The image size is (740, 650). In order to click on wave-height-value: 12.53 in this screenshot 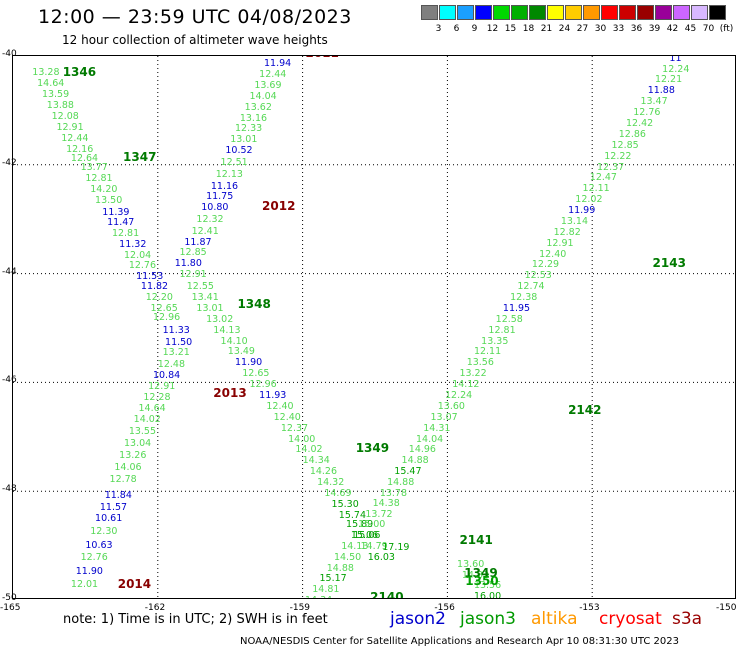, I will do `click(538, 276)`.